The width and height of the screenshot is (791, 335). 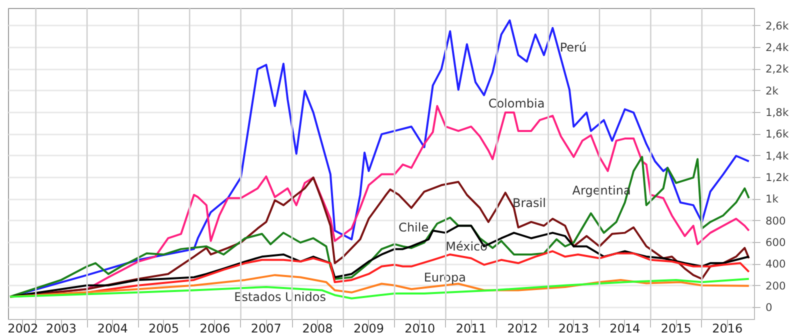 I want to click on y-tick-label: 400, so click(x=776, y=264).